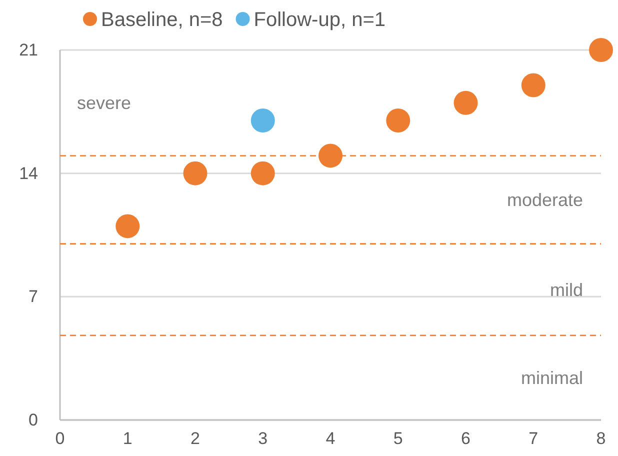  I want to click on y-tick-label: 7, so click(33, 296).